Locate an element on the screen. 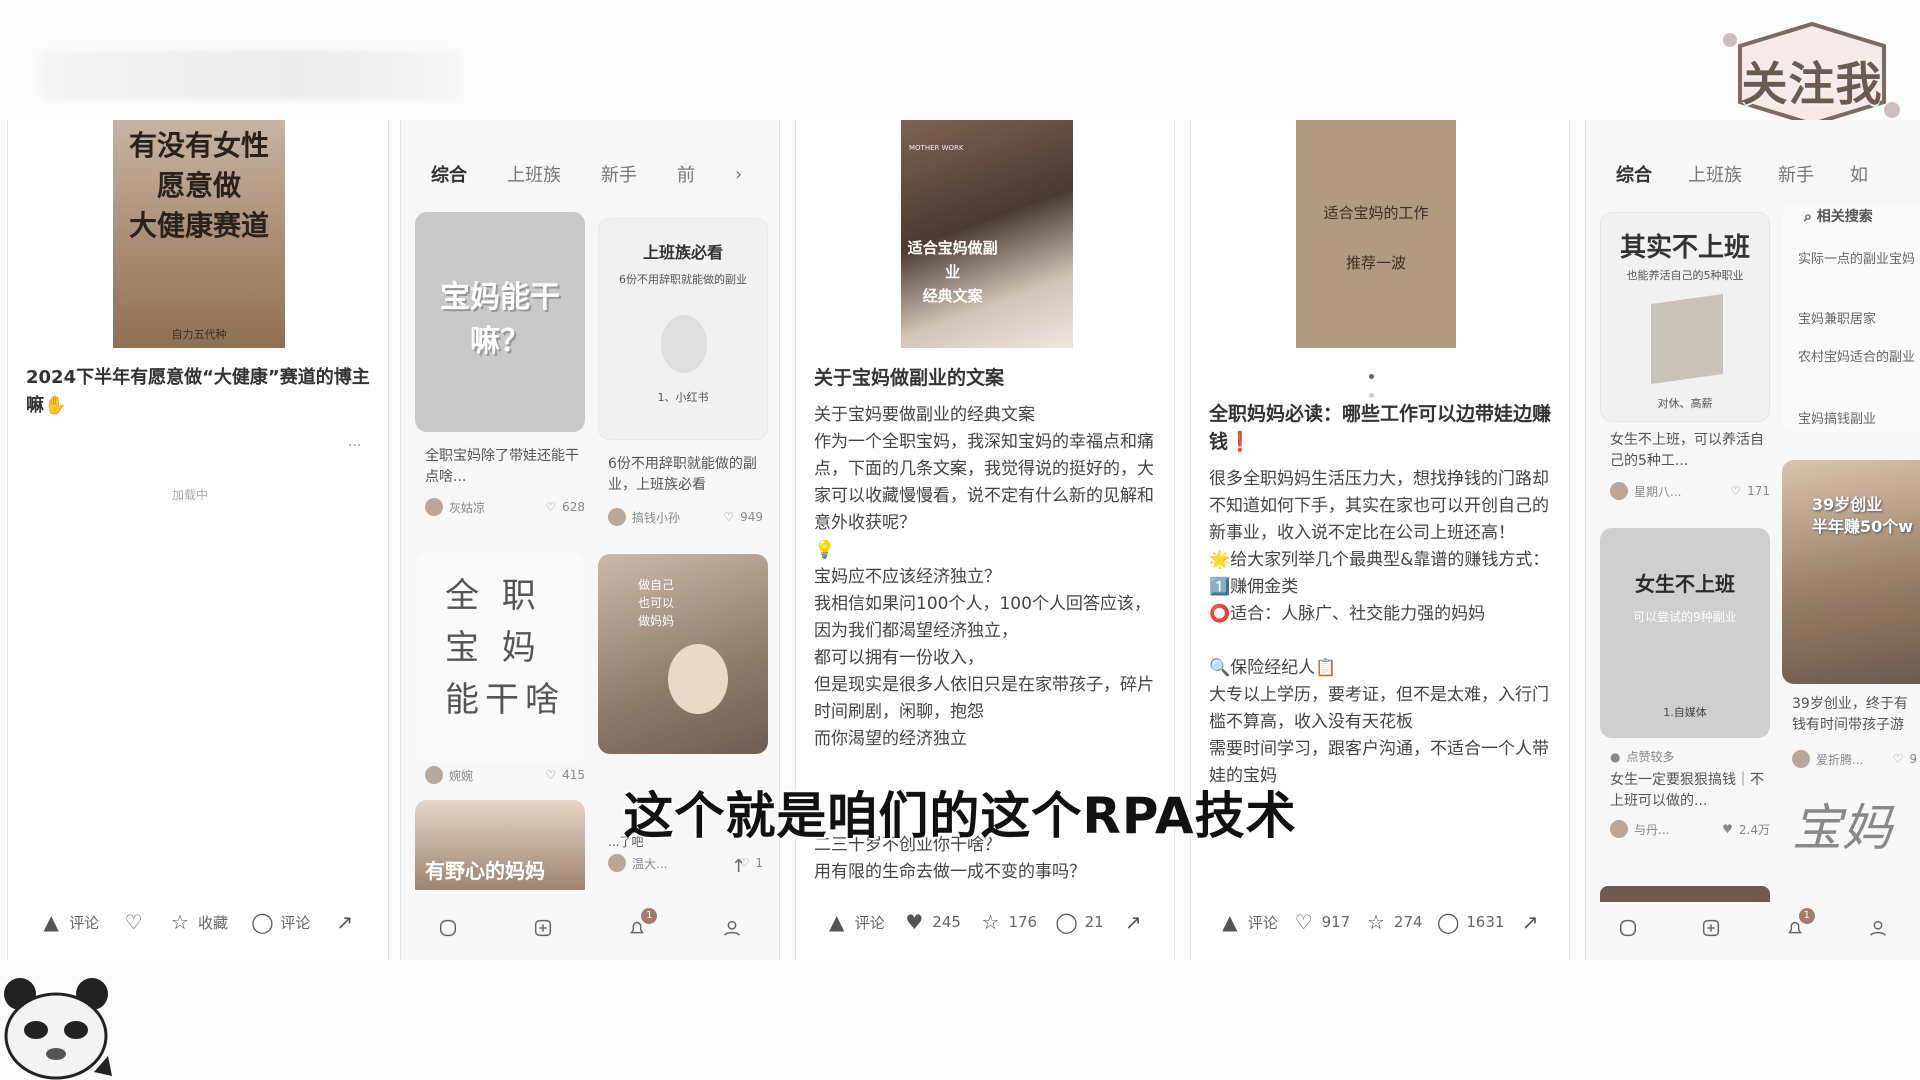  tab-more: 如 is located at coordinates (1859, 175).